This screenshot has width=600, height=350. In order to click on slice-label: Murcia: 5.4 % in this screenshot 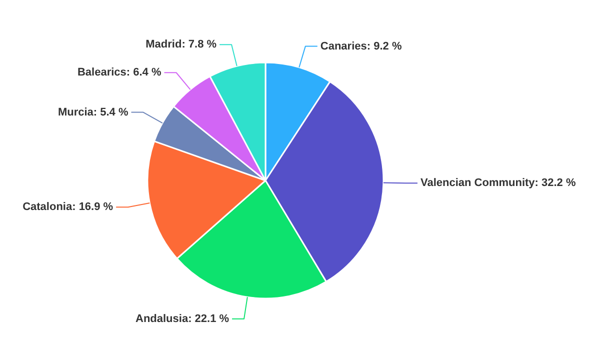, I will do `click(93, 112)`.